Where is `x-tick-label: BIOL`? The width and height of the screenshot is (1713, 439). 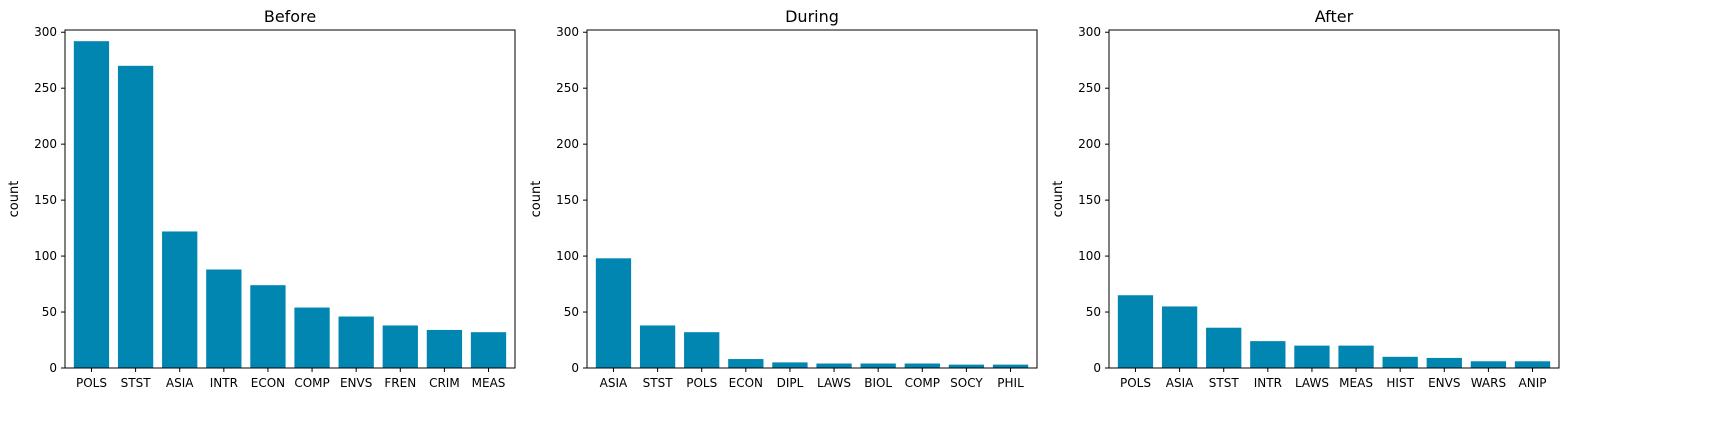
x-tick-label: BIOL is located at coordinates (878, 383).